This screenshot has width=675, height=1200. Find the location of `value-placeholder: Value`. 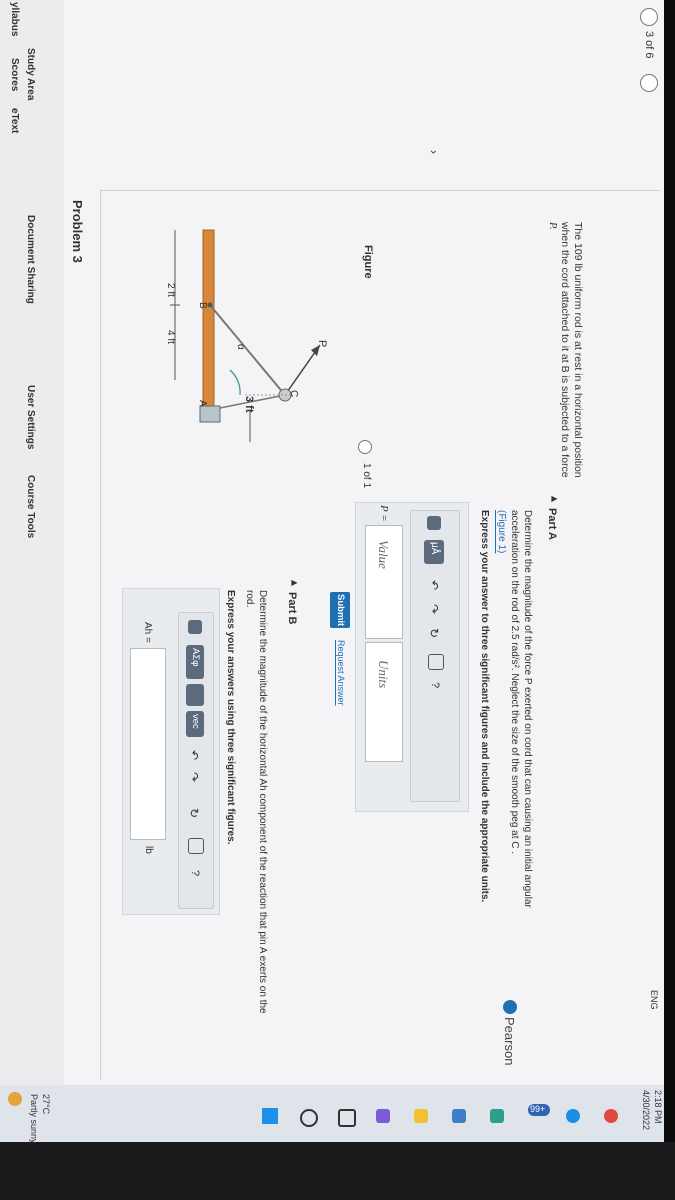

value-placeholder: Value is located at coordinates (383, 554).